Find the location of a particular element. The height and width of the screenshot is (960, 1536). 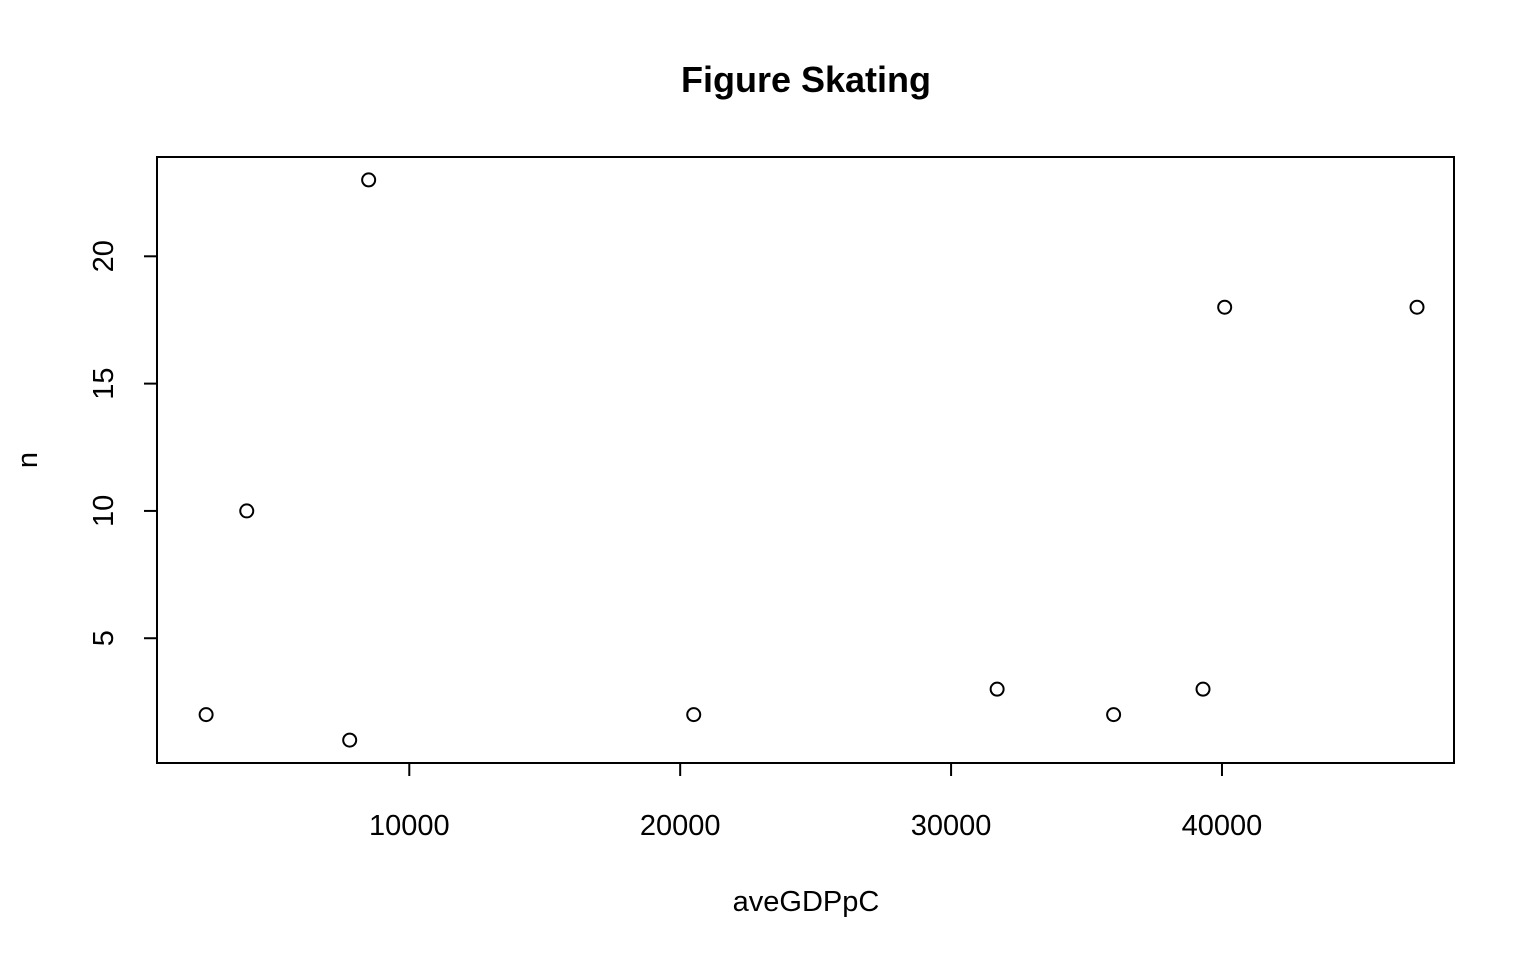

chart-title: Figure Skating is located at coordinates (806, 79).